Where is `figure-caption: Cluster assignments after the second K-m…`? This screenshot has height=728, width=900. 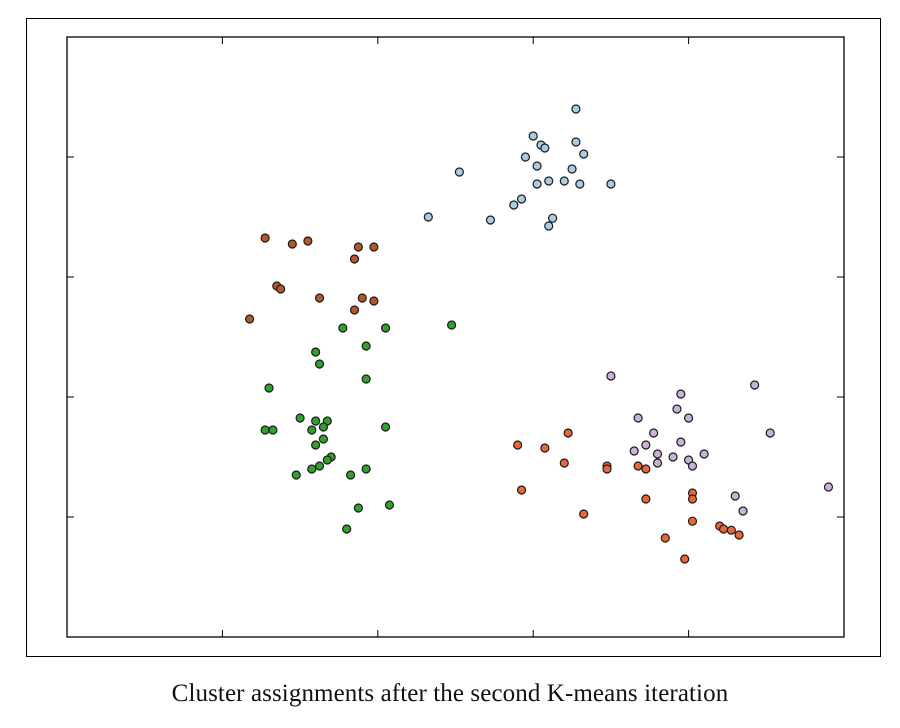 figure-caption: Cluster assignments after the second K-m… is located at coordinates (450, 693).